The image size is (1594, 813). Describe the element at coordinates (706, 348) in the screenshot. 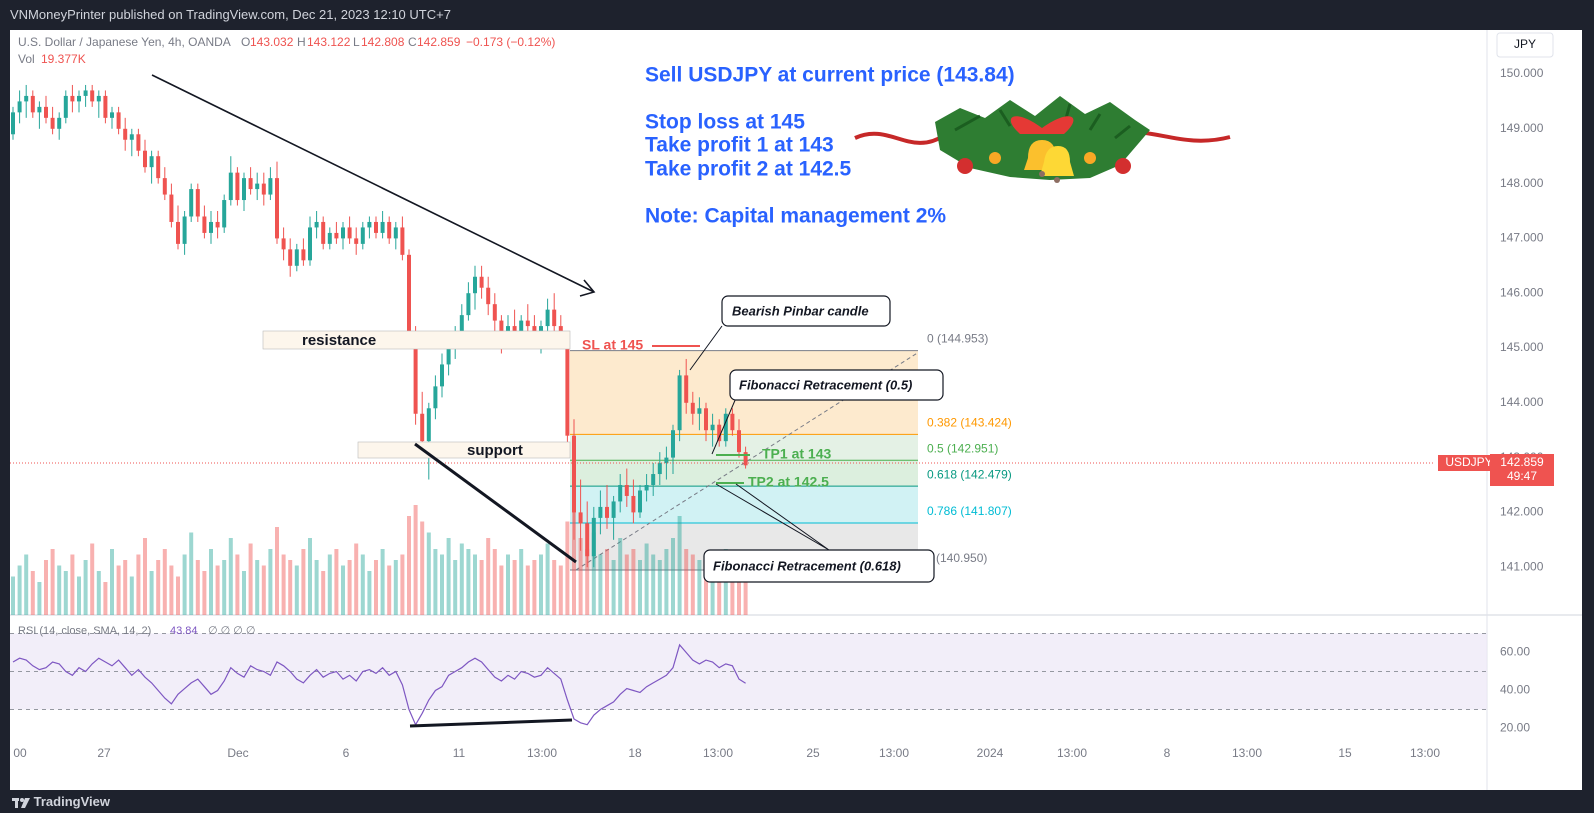

I see `callout-pinbar-pointer` at that location.